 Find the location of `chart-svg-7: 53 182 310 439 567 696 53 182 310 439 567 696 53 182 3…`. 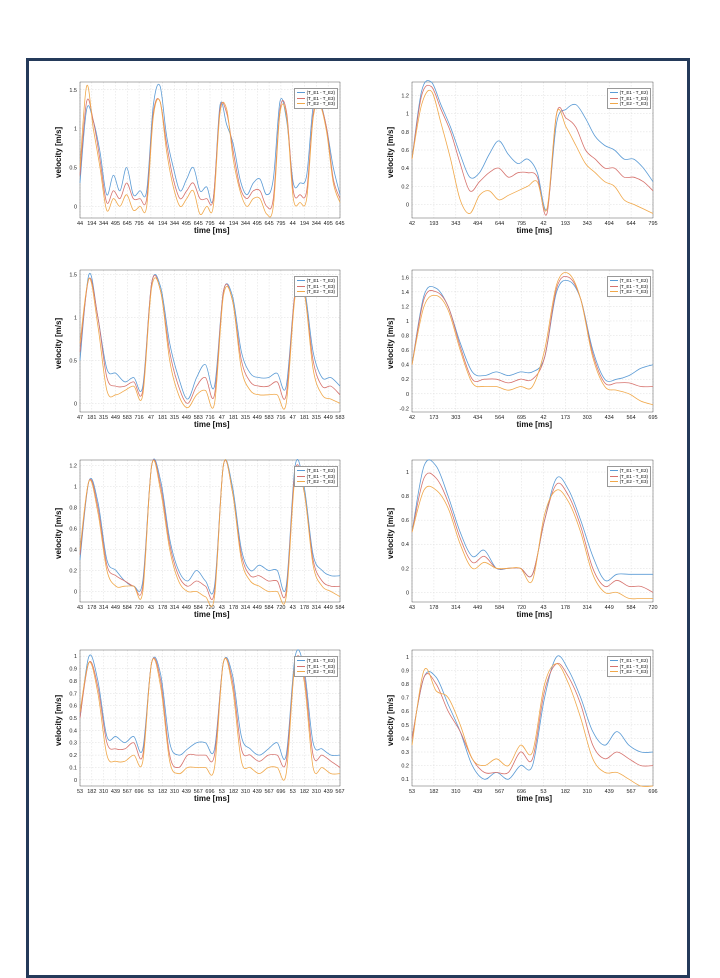

chart-svg-7: 53 182 310 439 567 696 53 182 310 439 567 696 53 182 3… is located at coordinates (207, 722).